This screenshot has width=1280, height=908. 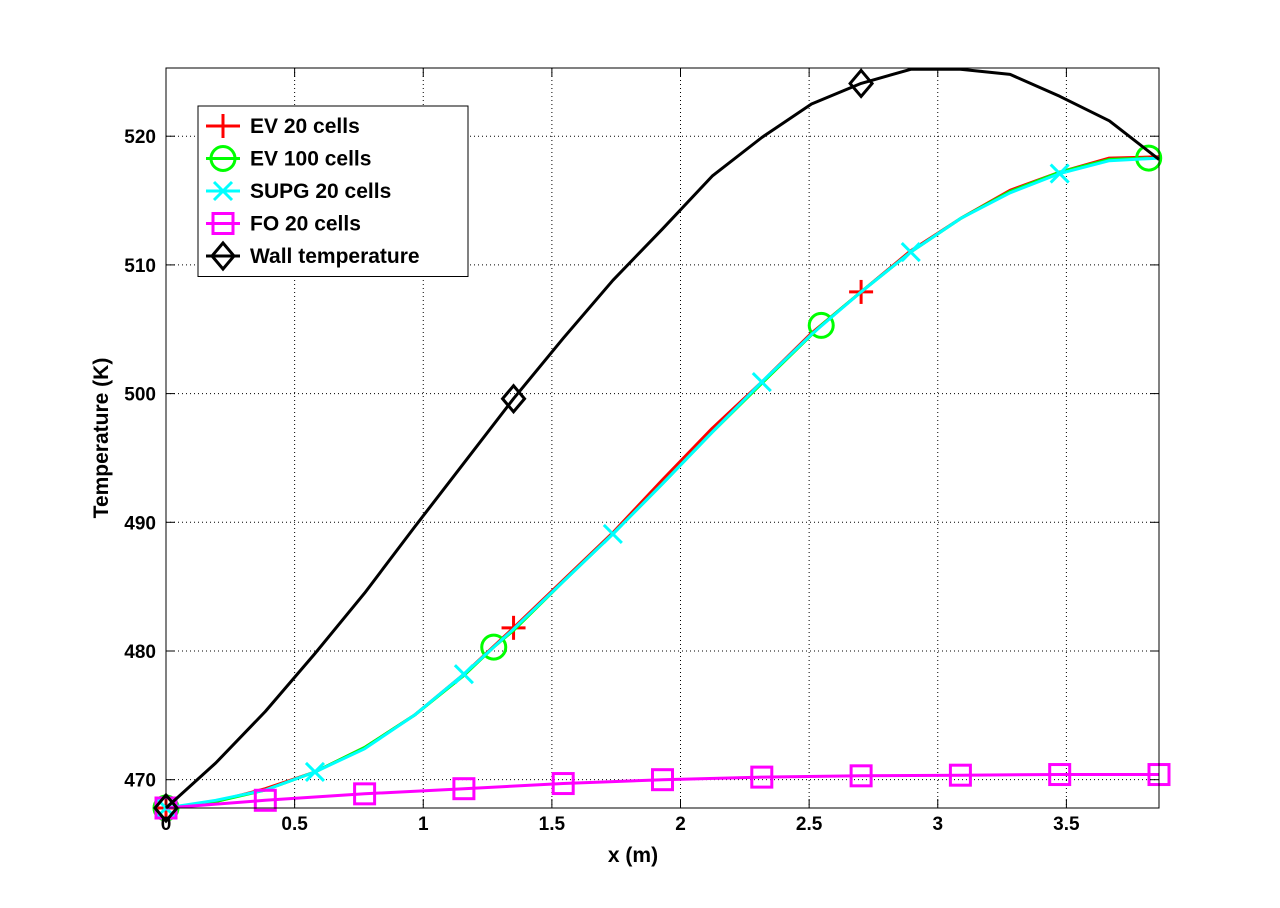 What do you see at coordinates (552, 824) in the screenshot?
I see `x-tick-label: 1.5` at bounding box center [552, 824].